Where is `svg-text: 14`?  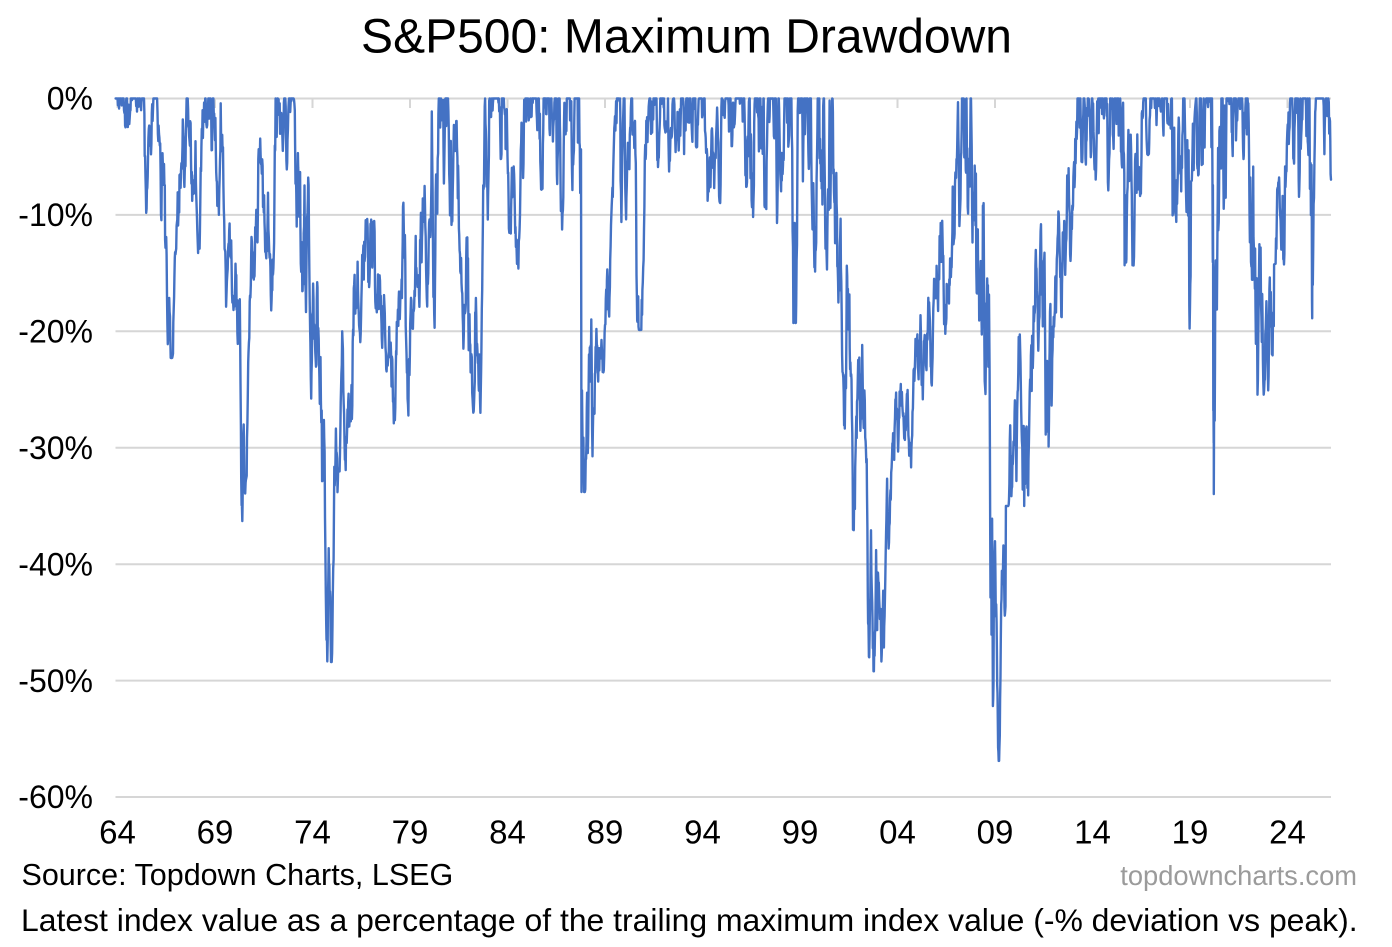
svg-text: 14 is located at coordinates (1092, 832).